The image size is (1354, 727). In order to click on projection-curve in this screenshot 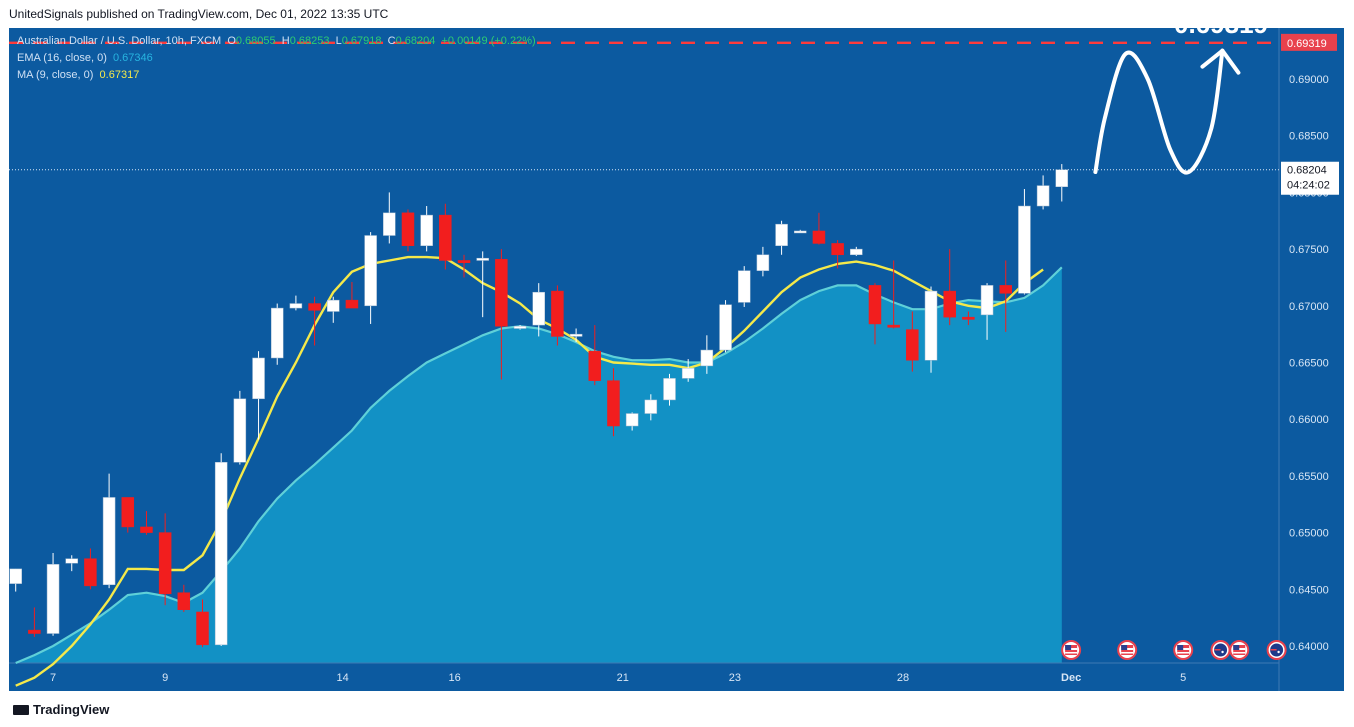, I will do `click(1159, 111)`.